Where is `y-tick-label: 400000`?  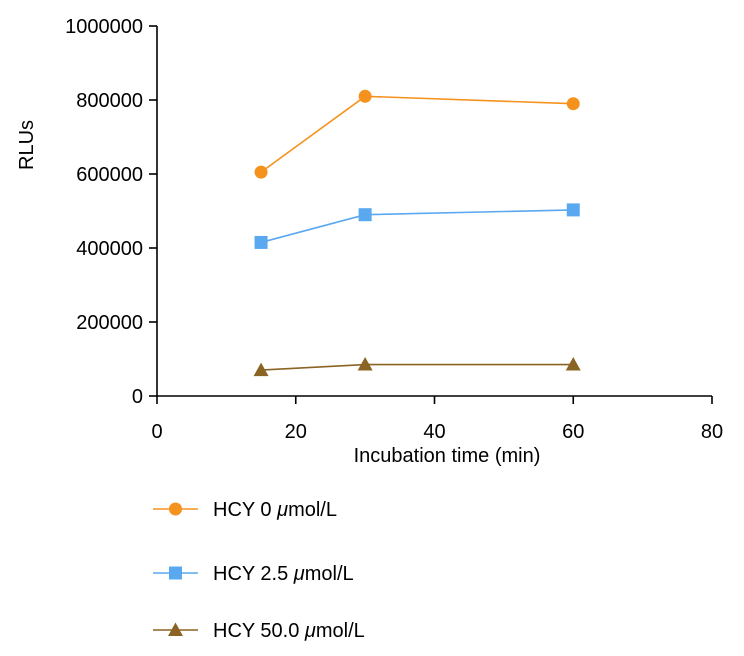 y-tick-label: 400000 is located at coordinates (109, 249).